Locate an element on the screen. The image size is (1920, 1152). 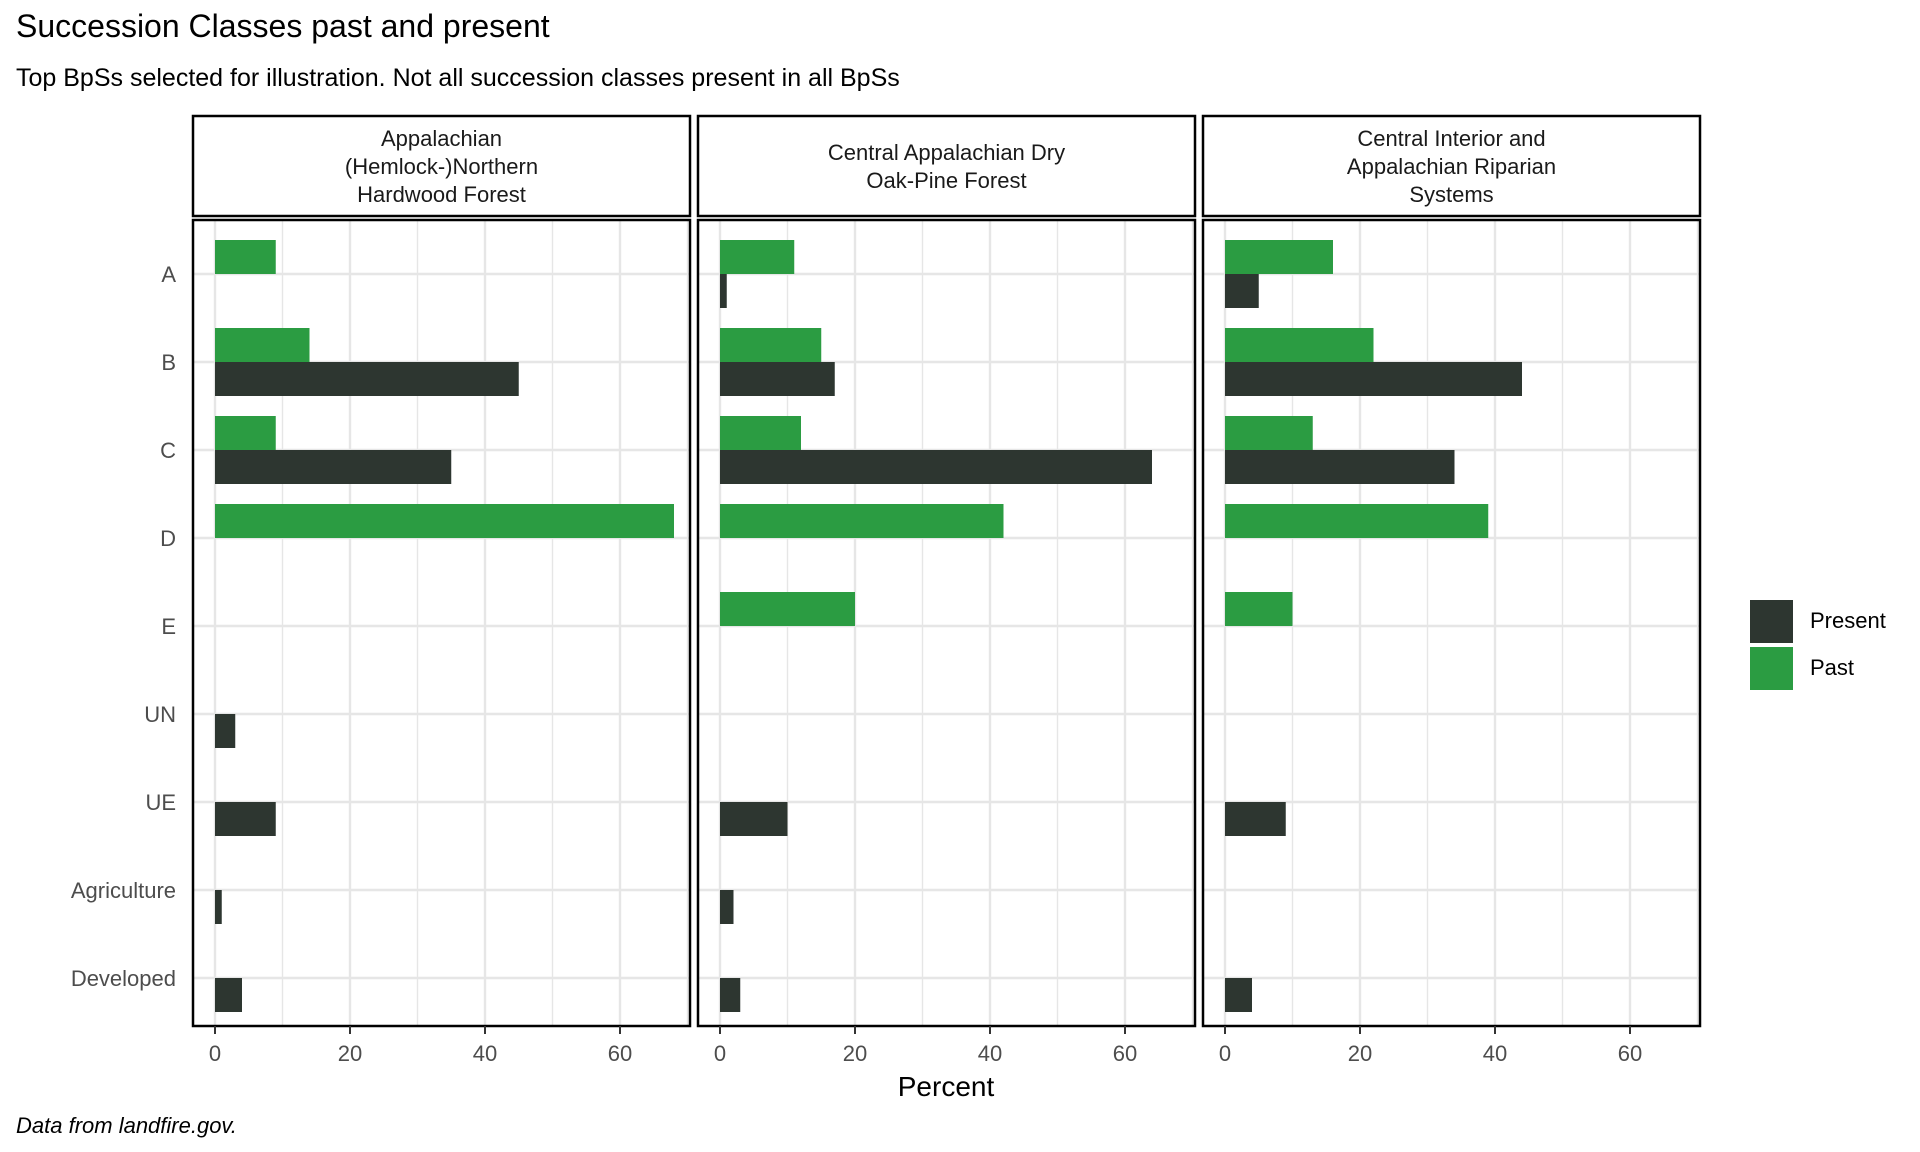
panel-2-strip-label: Central Appalachian Dry Oak-Pine Forest is located at coordinates (946, 166).